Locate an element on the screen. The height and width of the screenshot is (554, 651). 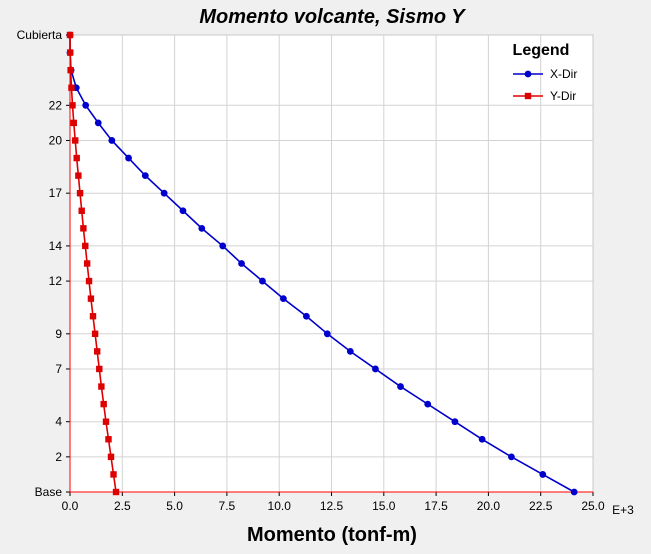
x-tick-label: 25.0 is located at coordinates (593, 506).